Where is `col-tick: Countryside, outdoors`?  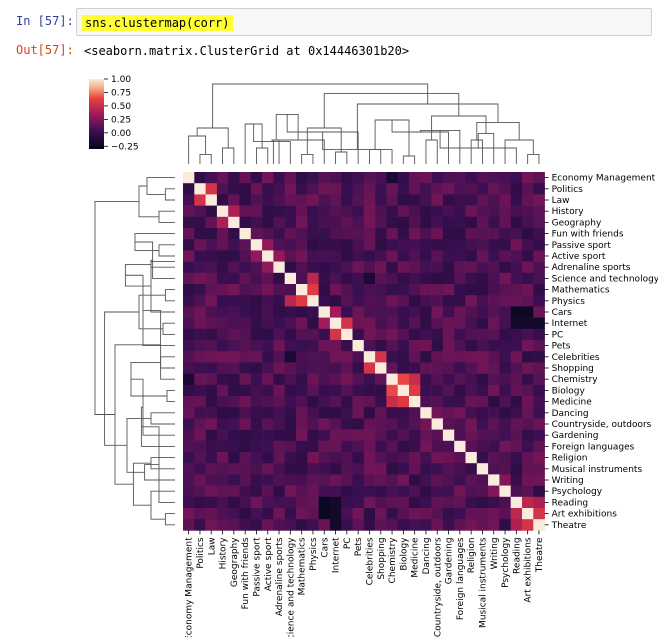
col-tick: Countryside, outdoors is located at coordinates (438, 583).